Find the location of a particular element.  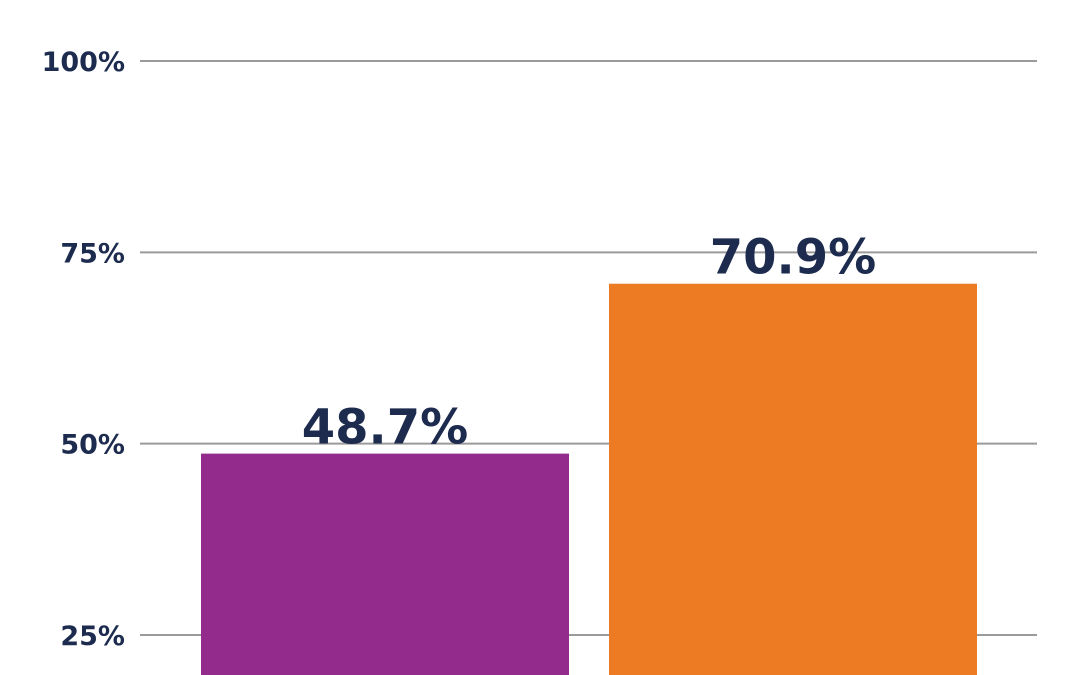

bar-value-label-1: 48.7% is located at coordinates (385, 428).